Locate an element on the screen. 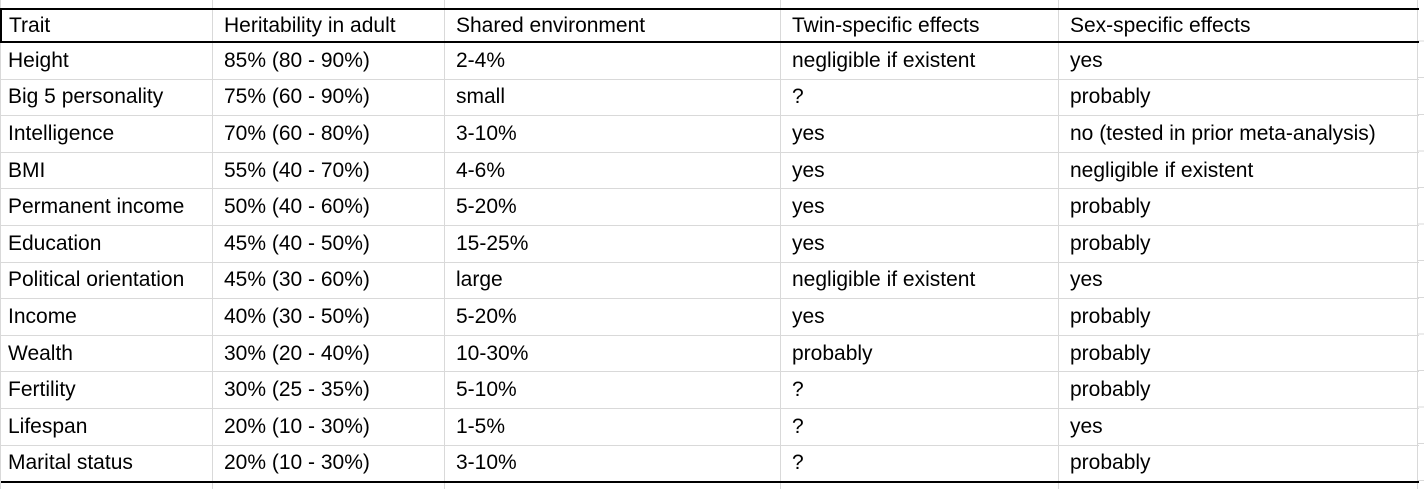 The image size is (1424, 489). cell: 4-6% is located at coordinates (613, 171).